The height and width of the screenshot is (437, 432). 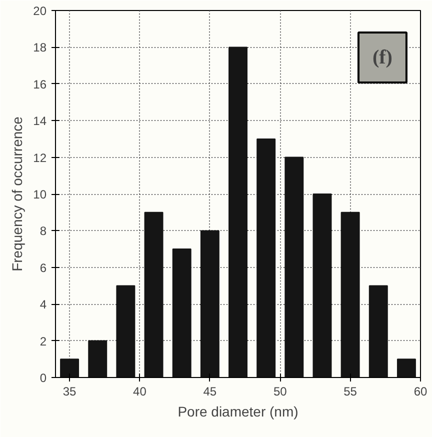 What do you see at coordinates (40, 84) in the screenshot?
I see `y-tick-label: 16` at bounding box center [40, 84].